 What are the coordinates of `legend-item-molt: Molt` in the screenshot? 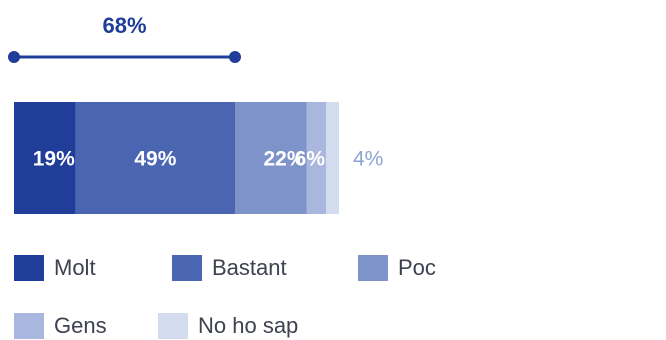 It's located at (55, 268).